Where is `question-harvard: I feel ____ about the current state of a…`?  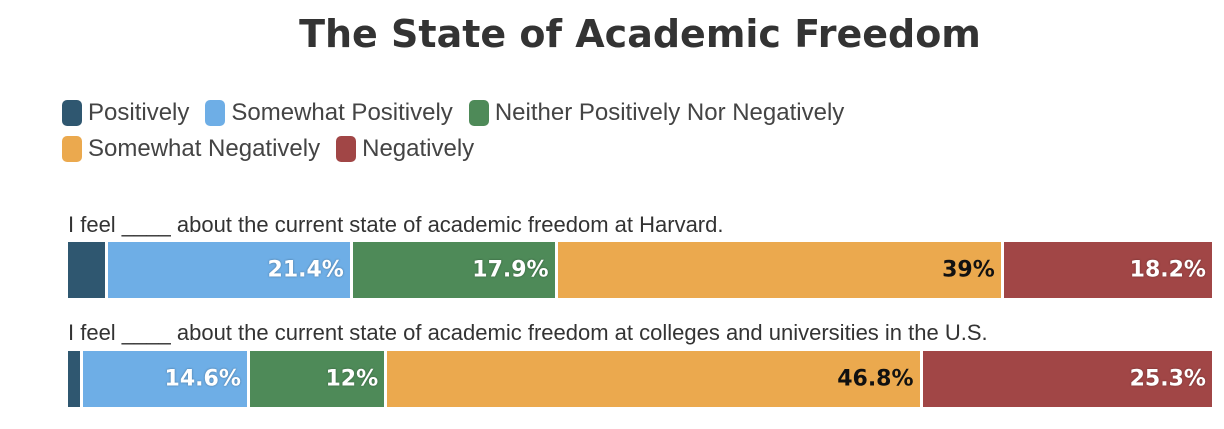
question-harvard: I feel ____ about the current state of a… is located at coordinates (396, 224).